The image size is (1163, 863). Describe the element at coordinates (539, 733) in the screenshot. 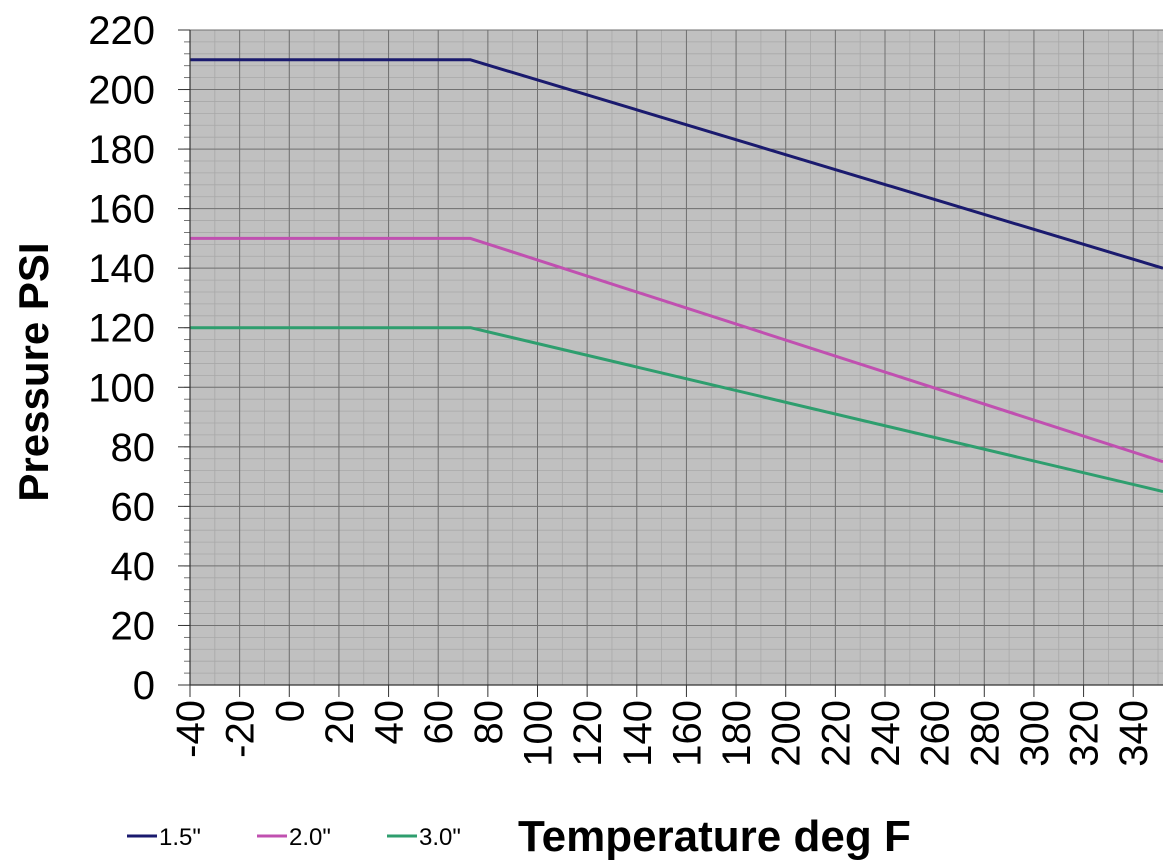

I see `x-tick-label: 100` at that location.